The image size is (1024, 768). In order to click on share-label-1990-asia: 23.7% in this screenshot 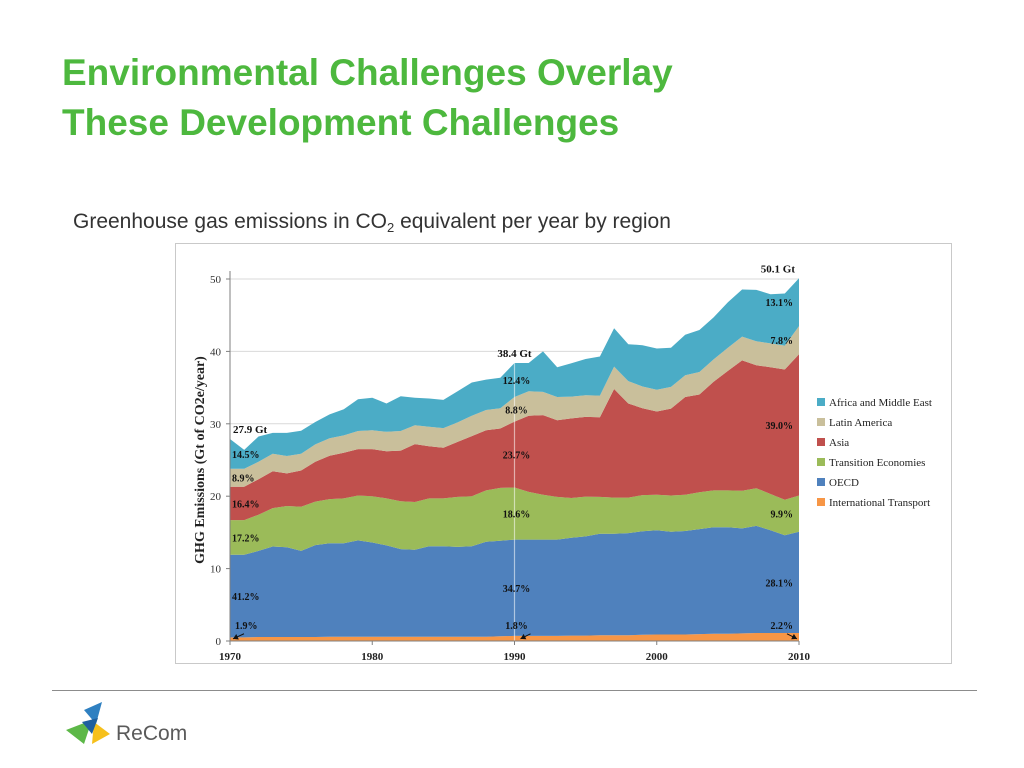, I will do `click(517, 456)`.